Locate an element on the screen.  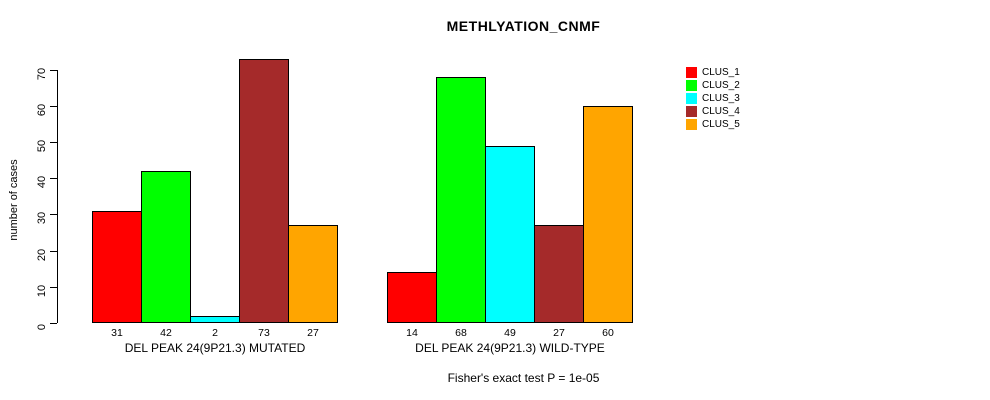
group-label: DEL PEAK 24(9P21.3) MUTATED is located at coordinates (215, 348).